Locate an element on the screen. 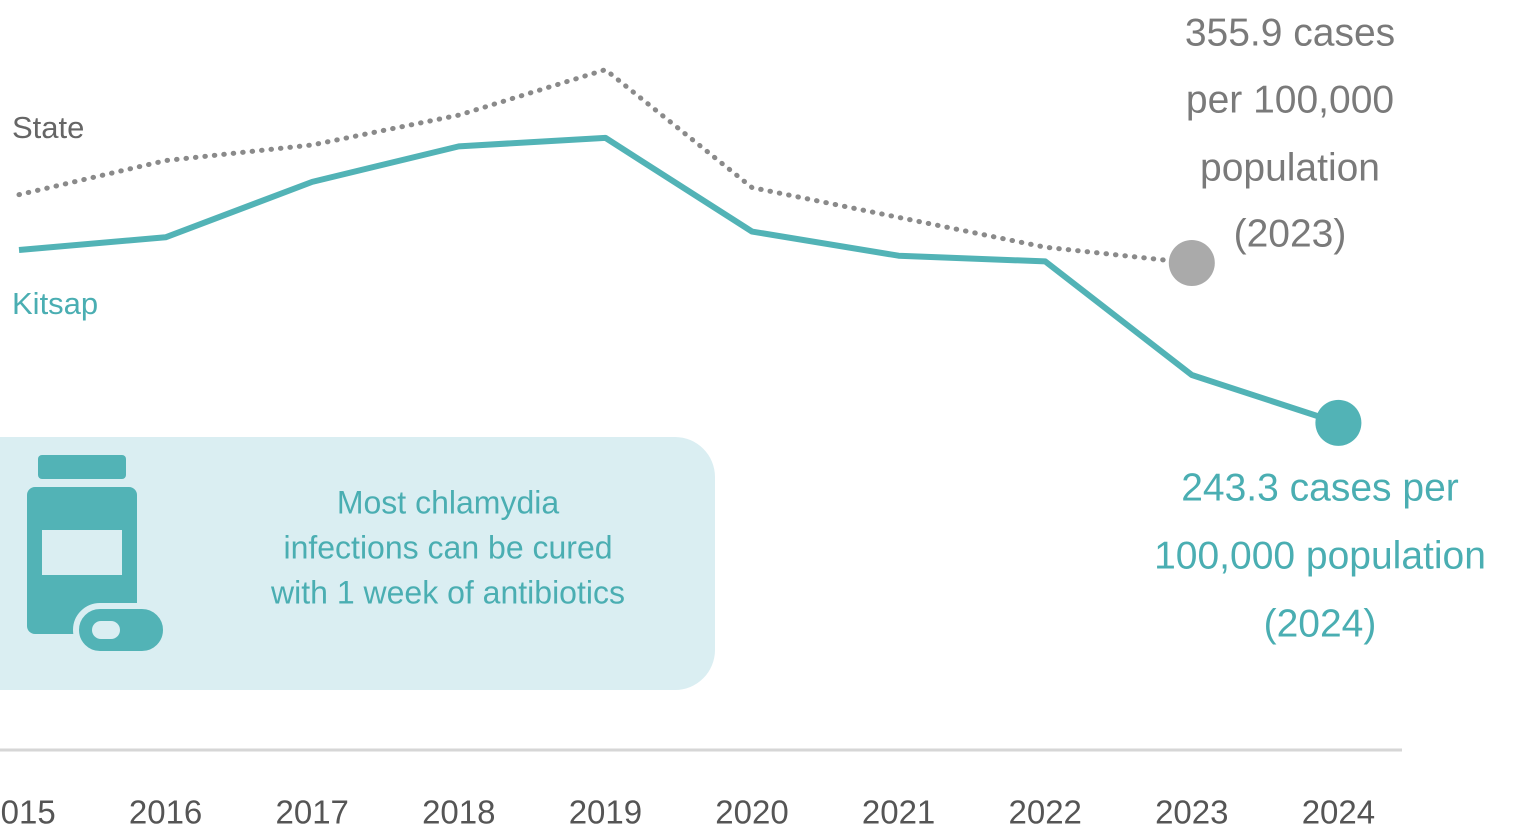 This screenshot has width=1531, height=834. bottle-icon is located at coordinates (98, 556).